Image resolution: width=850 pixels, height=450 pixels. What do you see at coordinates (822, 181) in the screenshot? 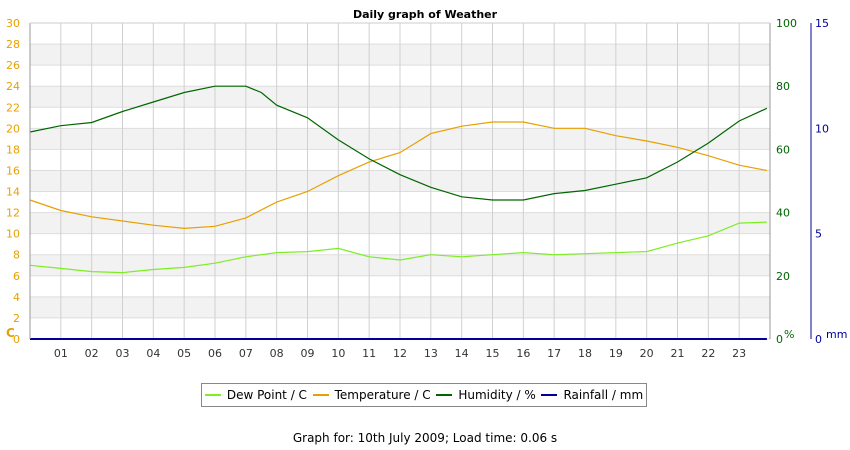
I see `rain-axis-tick-labels: 0 5 10 15` at bounding box center [822, 181].